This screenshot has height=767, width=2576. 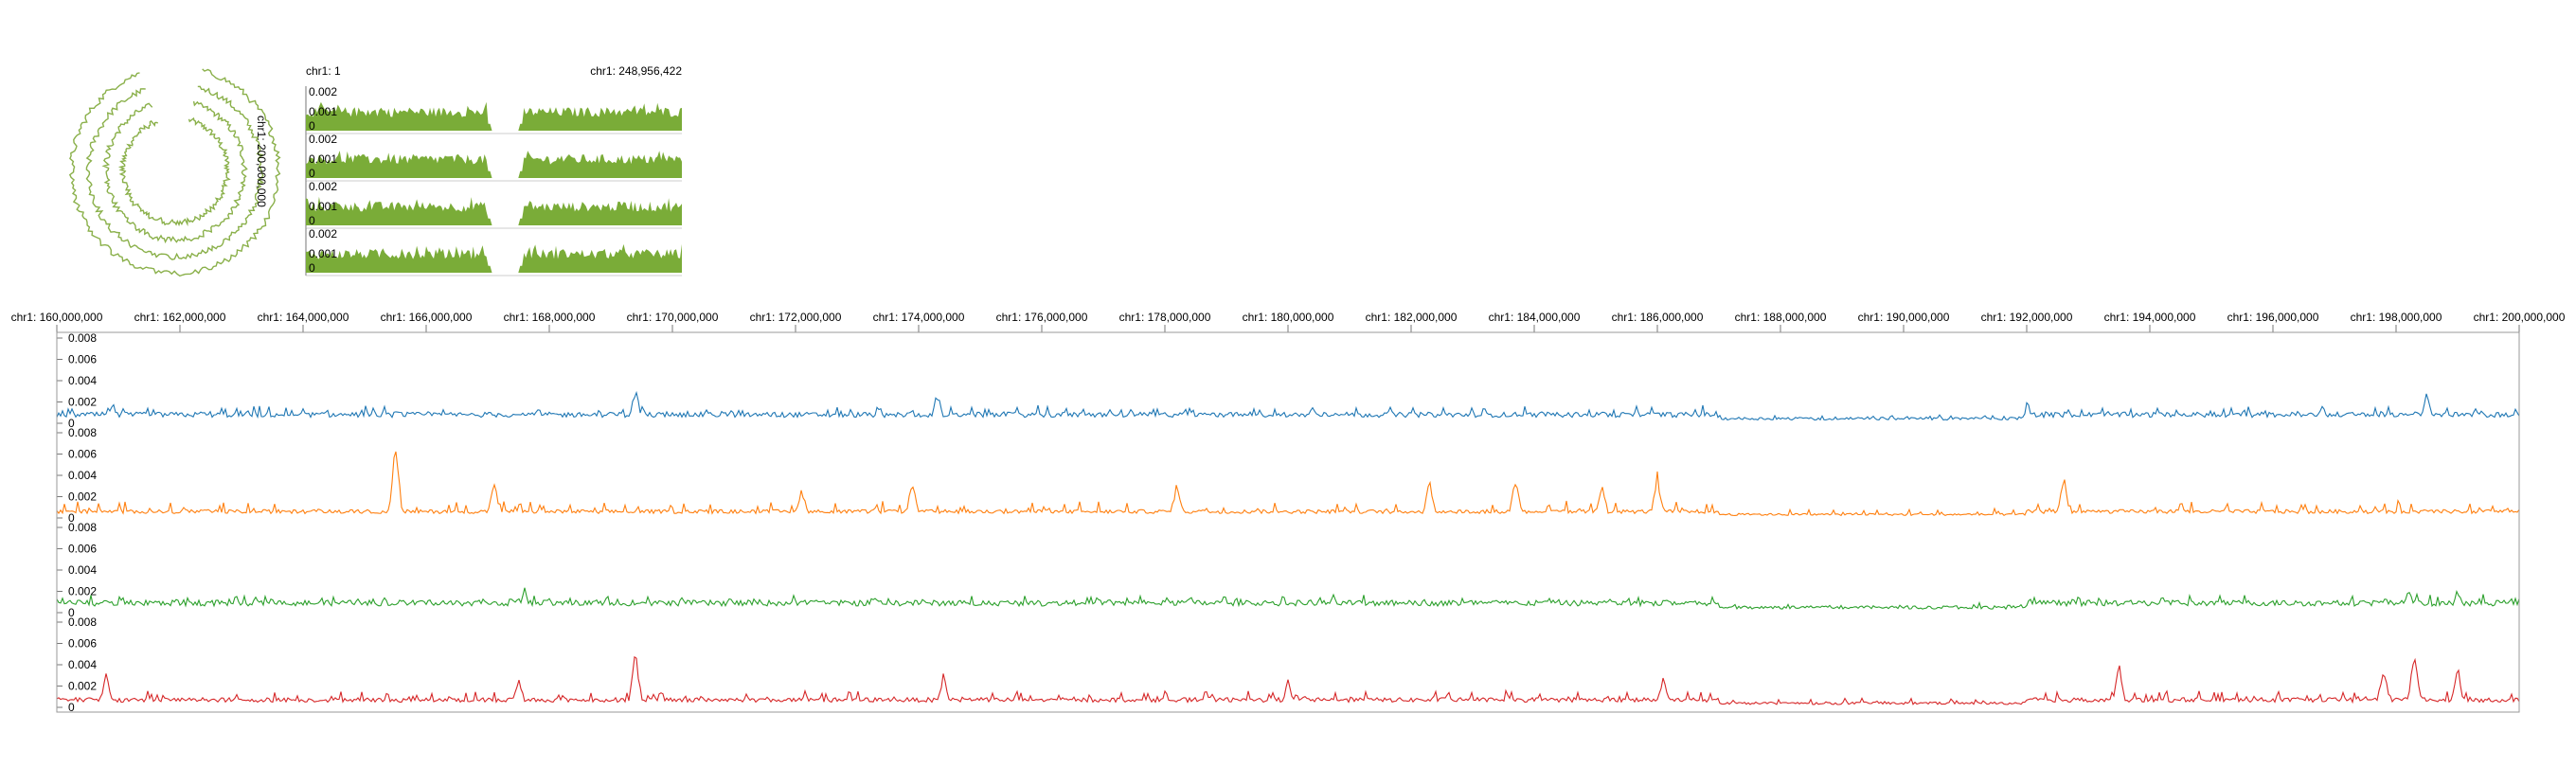 What do you see at coordinates (323, 71) in the screenshot?
I see `overview-start-label: chr1: 1` at bounding box center [323, 71].